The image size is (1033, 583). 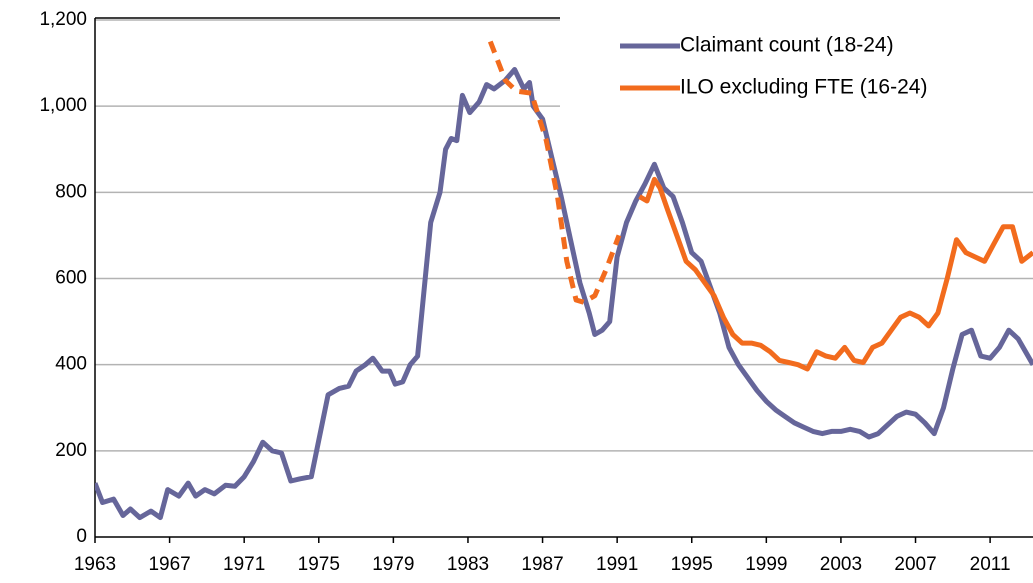 I want to click on x-tick-label: 1987, so click(x=542, y=564).